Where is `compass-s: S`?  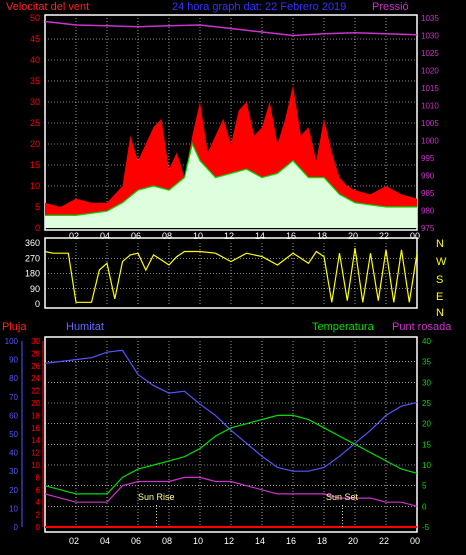
compass-s: S is located at coordinates (439, 280).